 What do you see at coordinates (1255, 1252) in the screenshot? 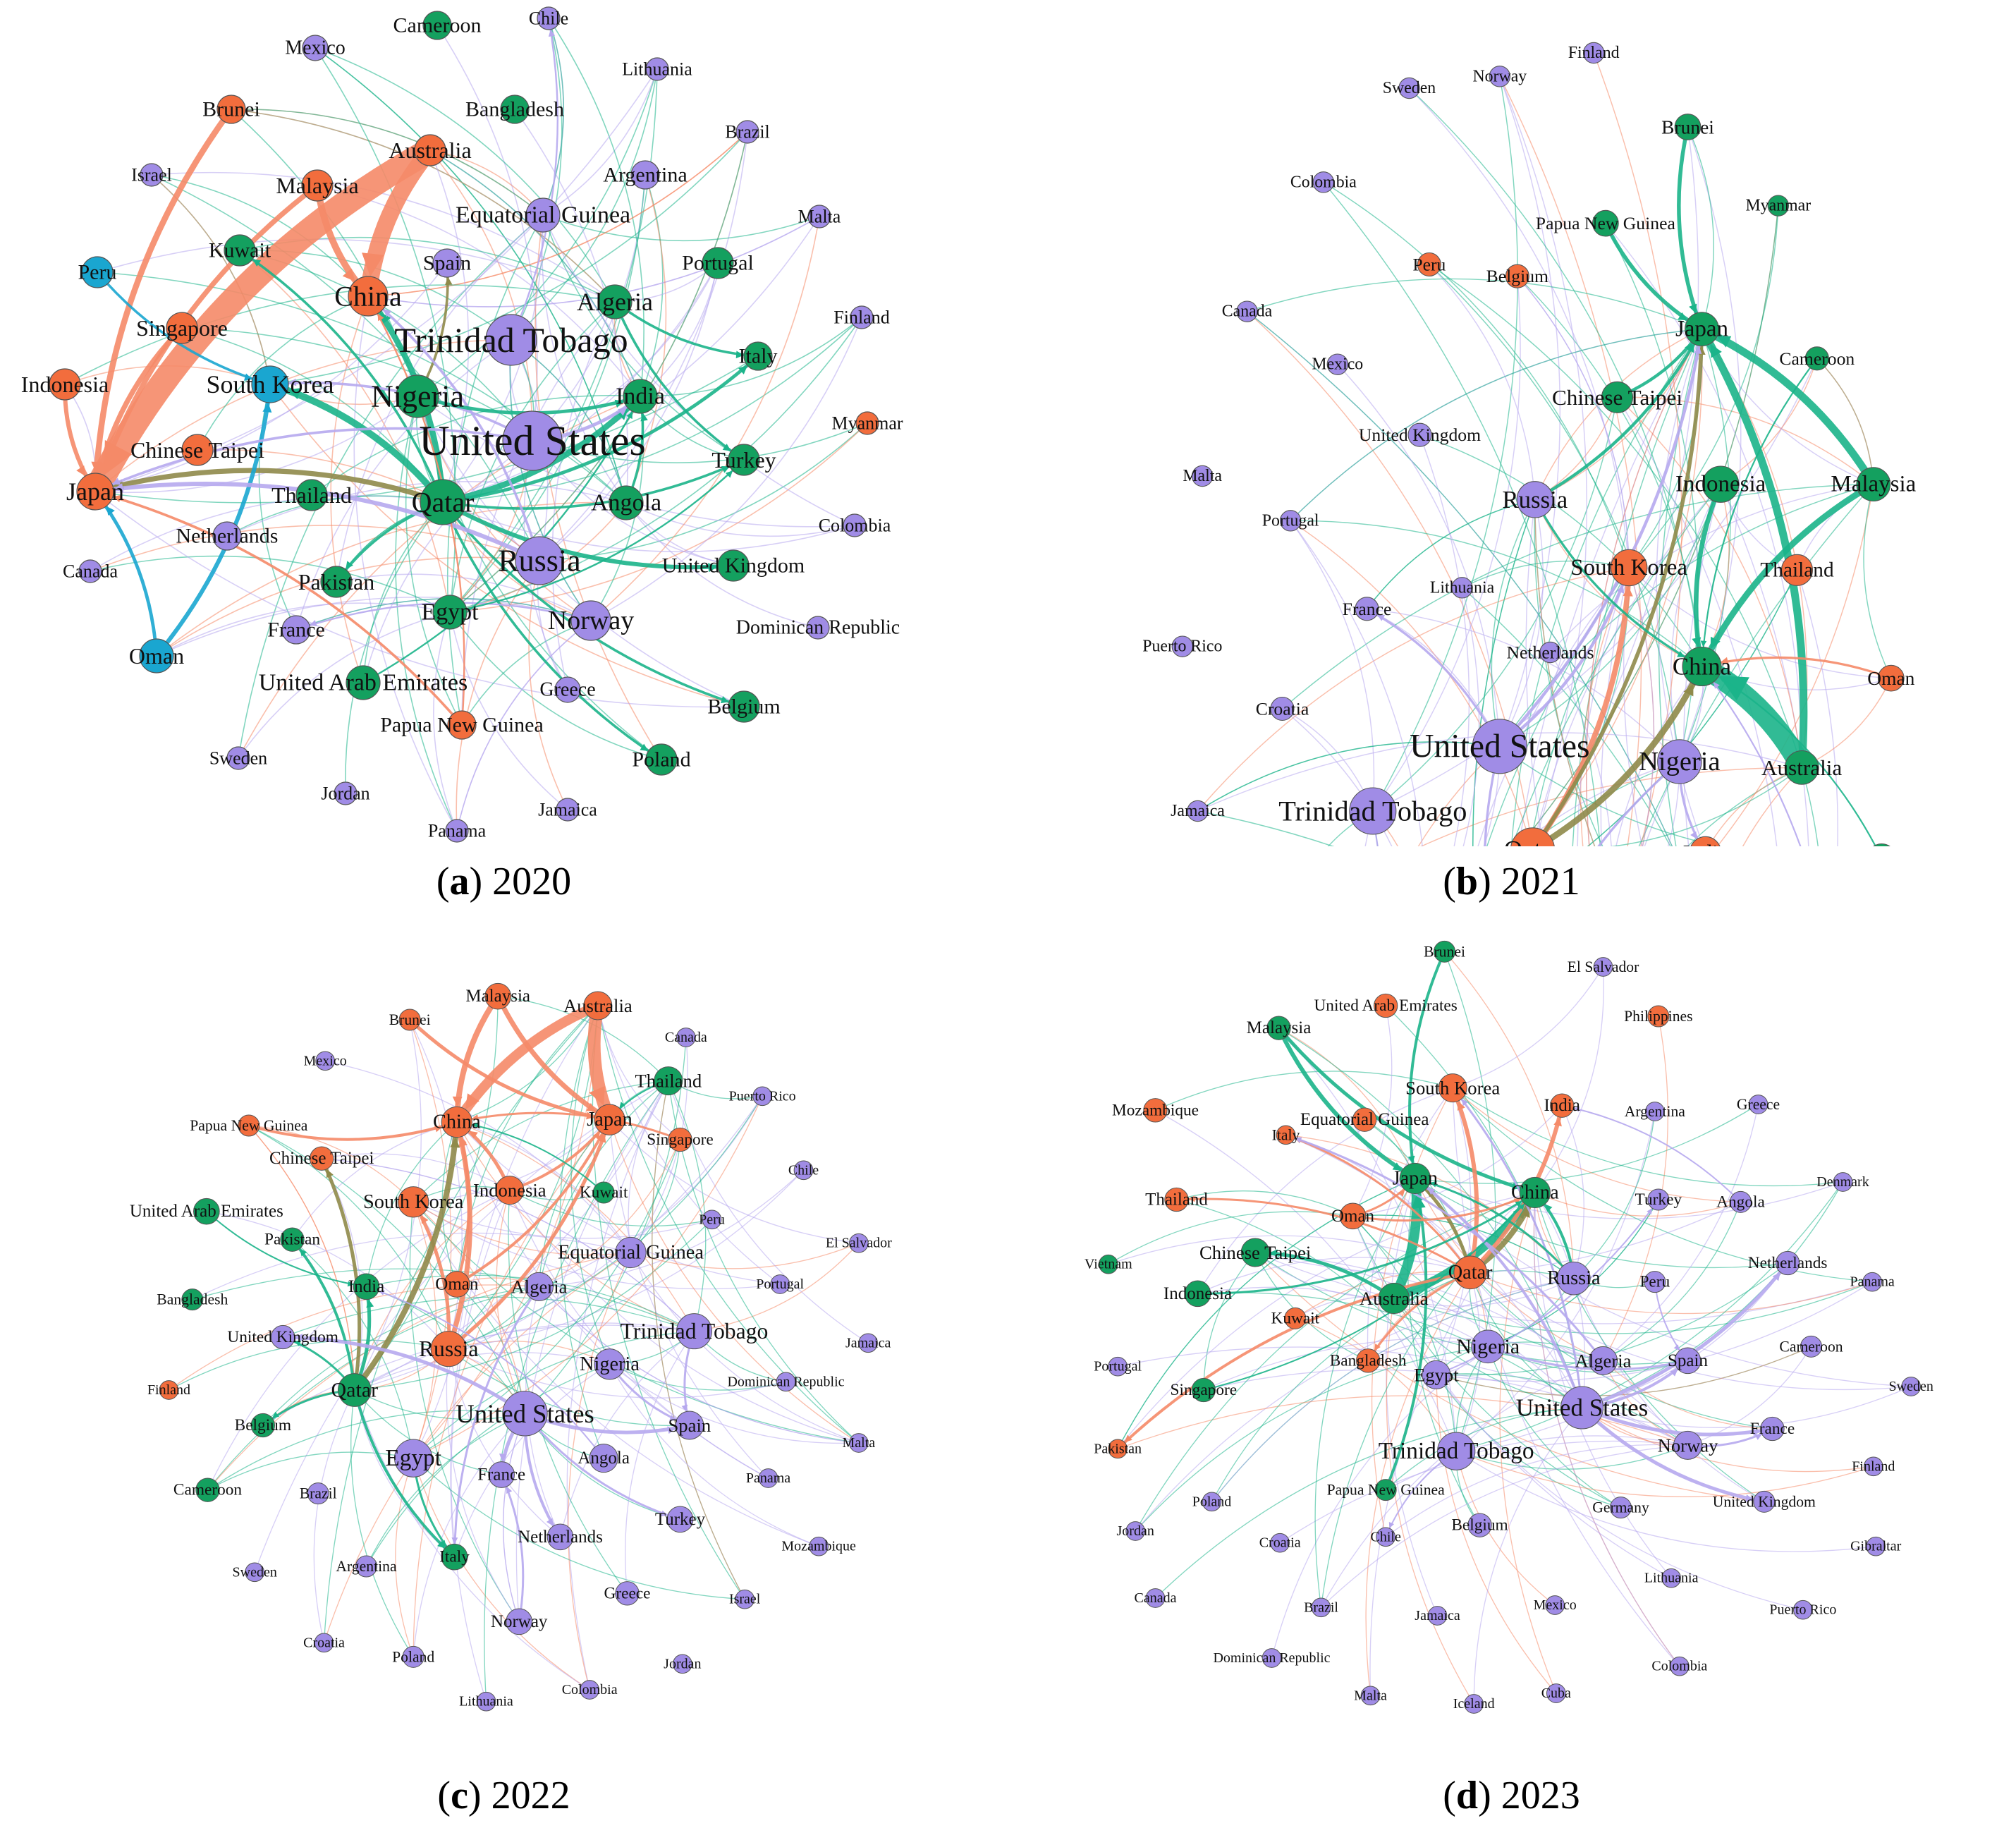
I see `node-label: Chinese Taipei` at bounding box center [1255, 1252].